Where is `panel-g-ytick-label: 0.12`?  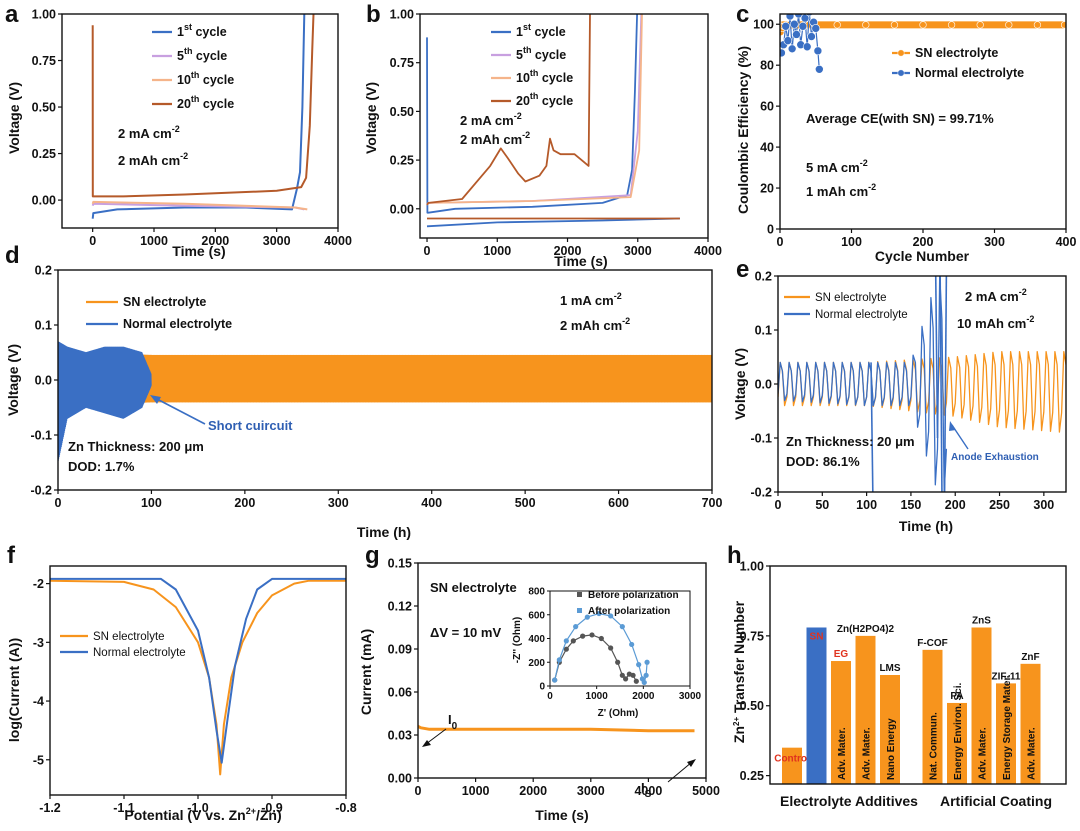 panel-g-ytick-label: 0.12 is located at coordinates (400, 607).